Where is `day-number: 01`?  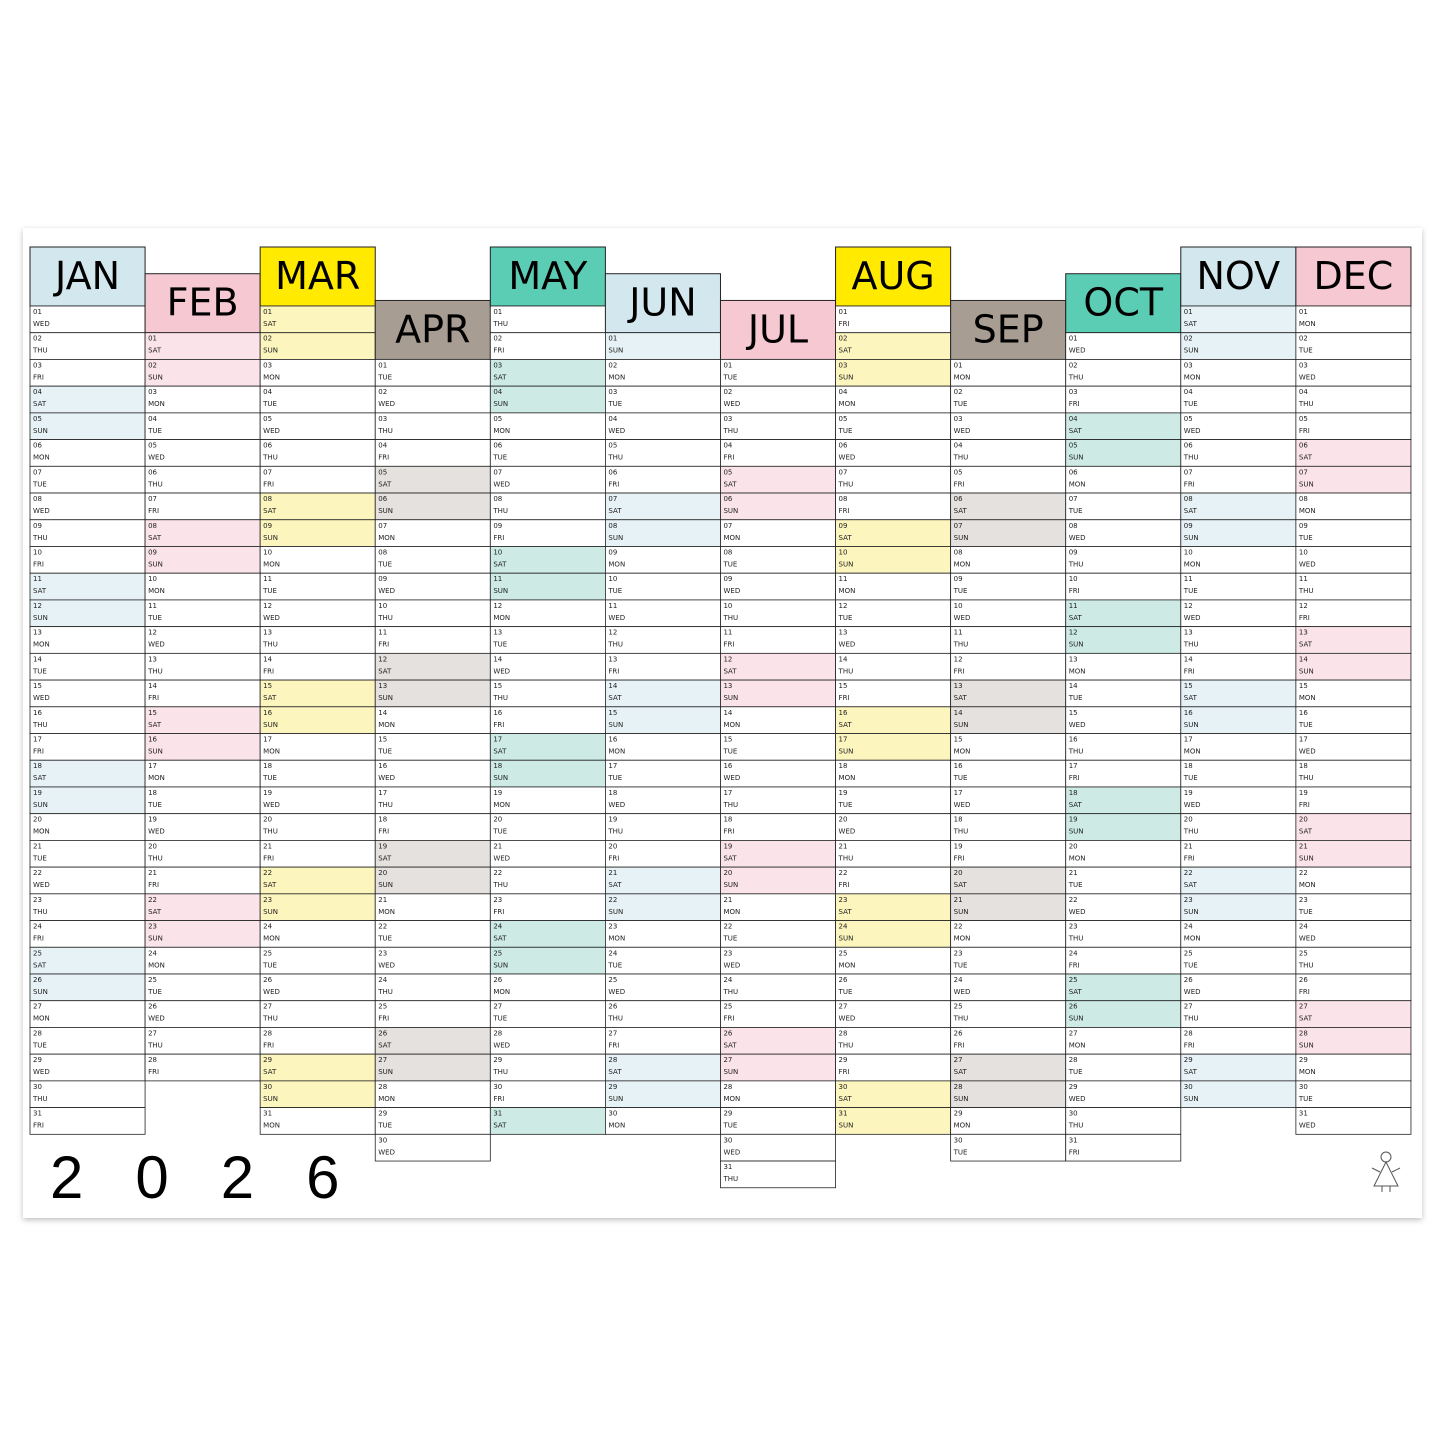
day-number: 01 is located at coordinates (382, 365).